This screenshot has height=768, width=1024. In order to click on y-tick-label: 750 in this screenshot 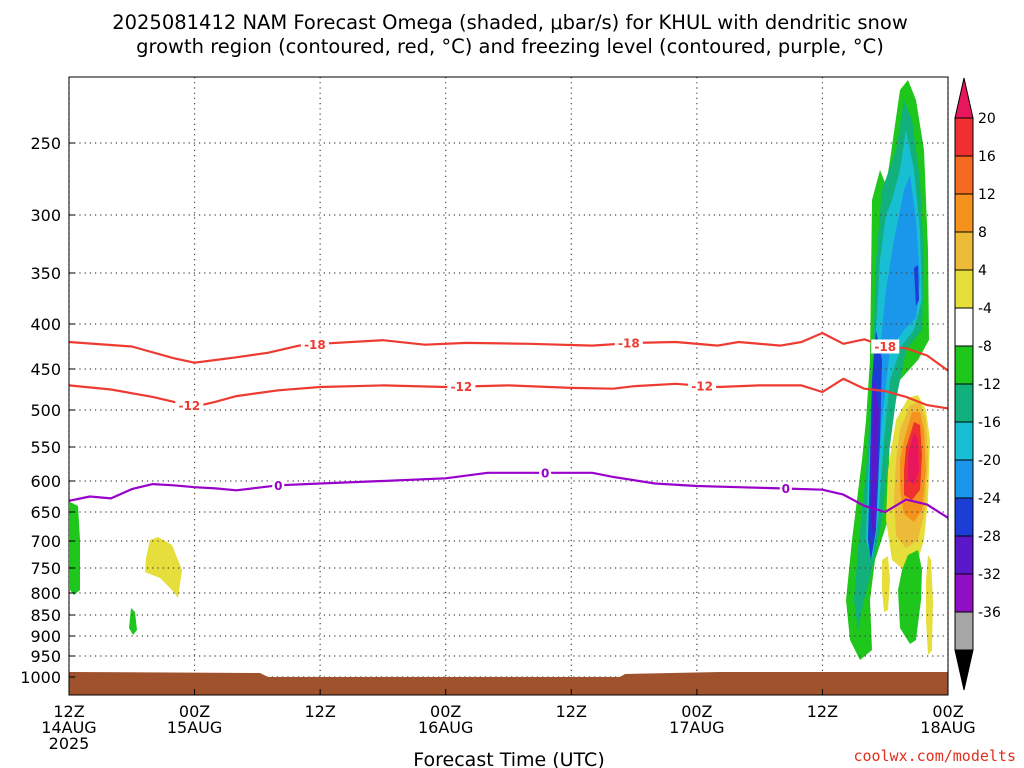, I will do `click(45, 568)`.